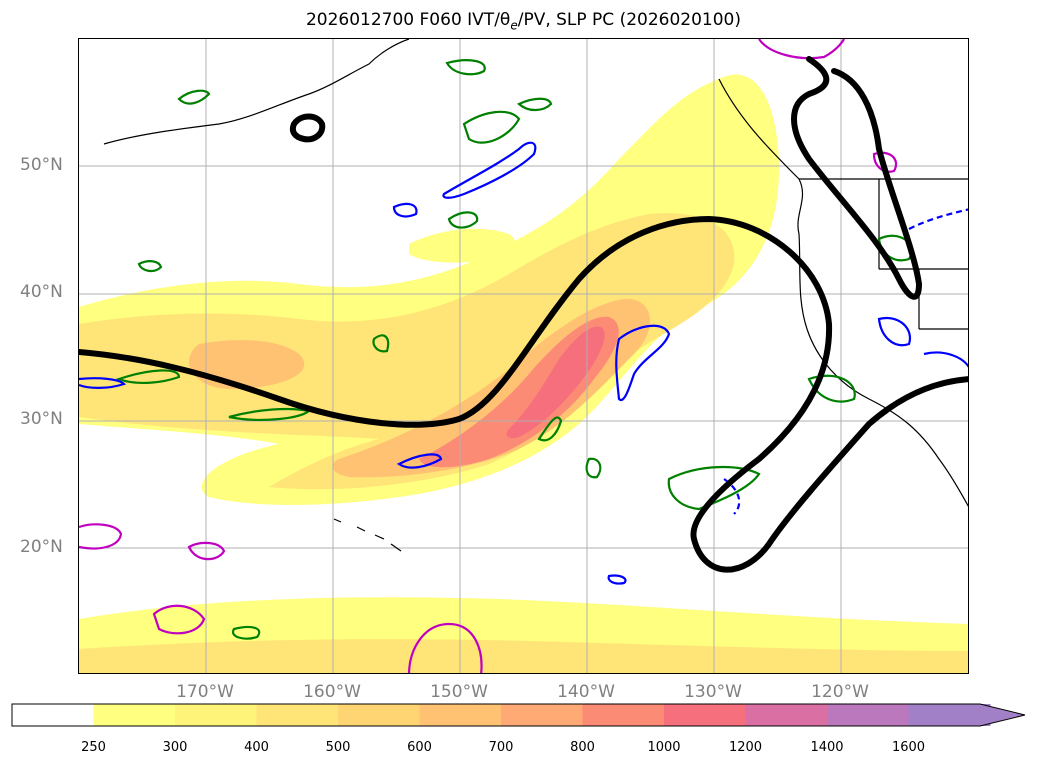 The width and height of the screenshot is (1047, 767). I want to click on us-westcoast, so click(883, 370).